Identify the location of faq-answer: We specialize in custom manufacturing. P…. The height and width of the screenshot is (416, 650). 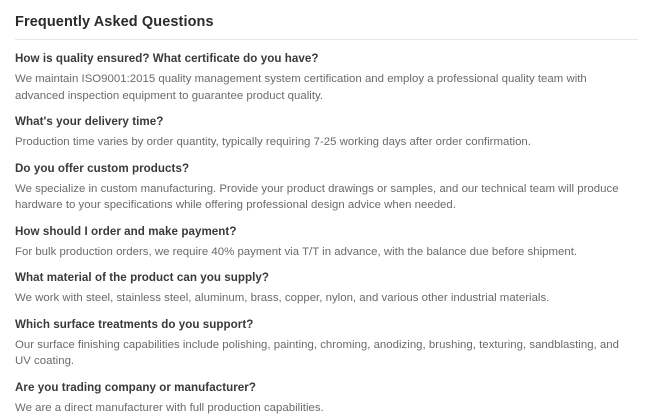
(326, 197).